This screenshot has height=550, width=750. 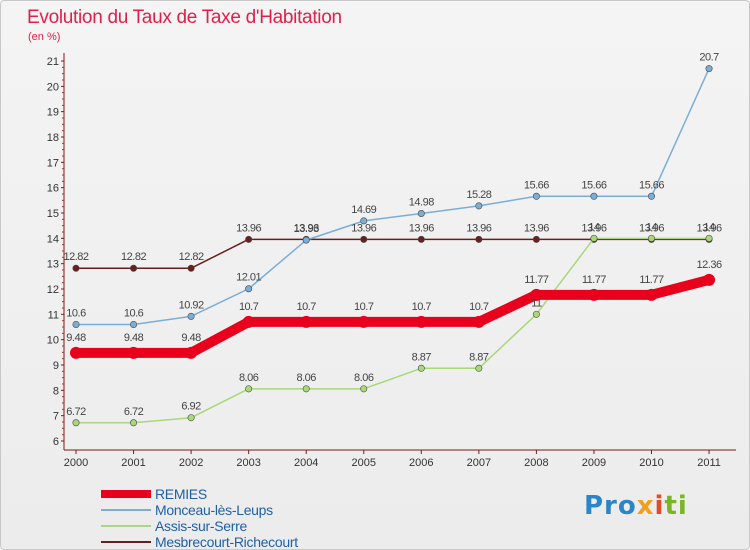 I want to click on legend-item-assis: Assis-sur-Serre, so click(x=199, y=526).